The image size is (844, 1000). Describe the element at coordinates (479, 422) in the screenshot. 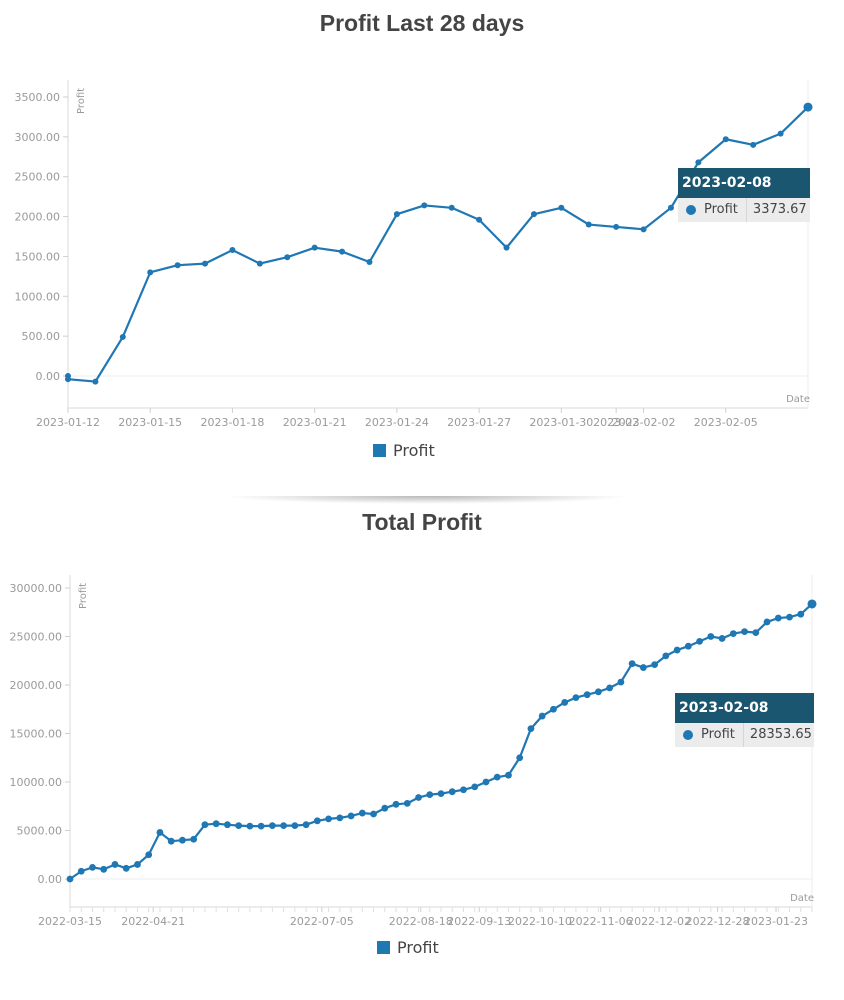

I see `x-tick-label: 2023-01-27` at that location.